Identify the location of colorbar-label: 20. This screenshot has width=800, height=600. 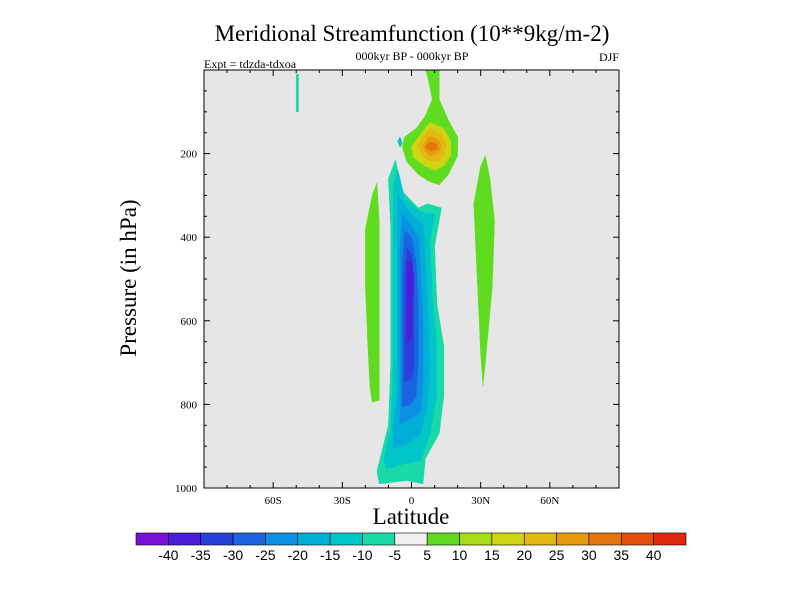
(524, 555).